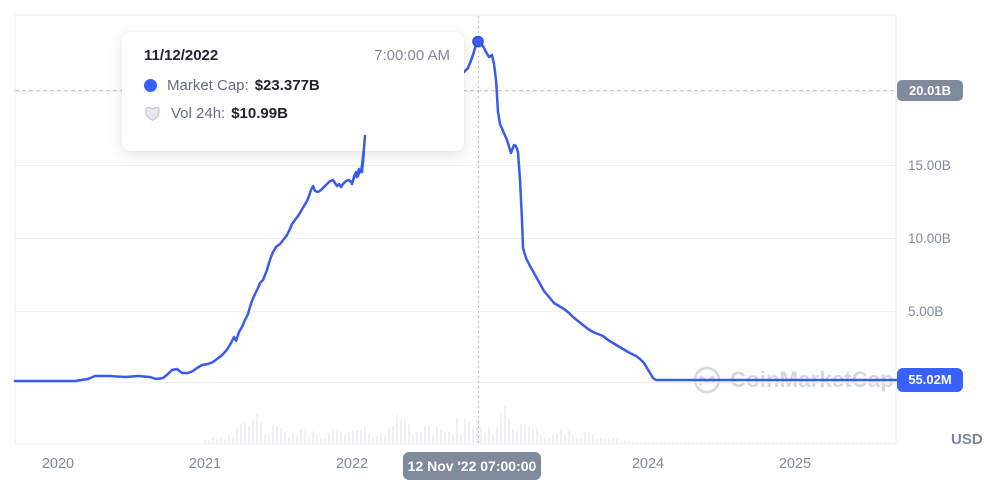  I want to click on y-tick-5b: 5.00B, so click(926, 311).